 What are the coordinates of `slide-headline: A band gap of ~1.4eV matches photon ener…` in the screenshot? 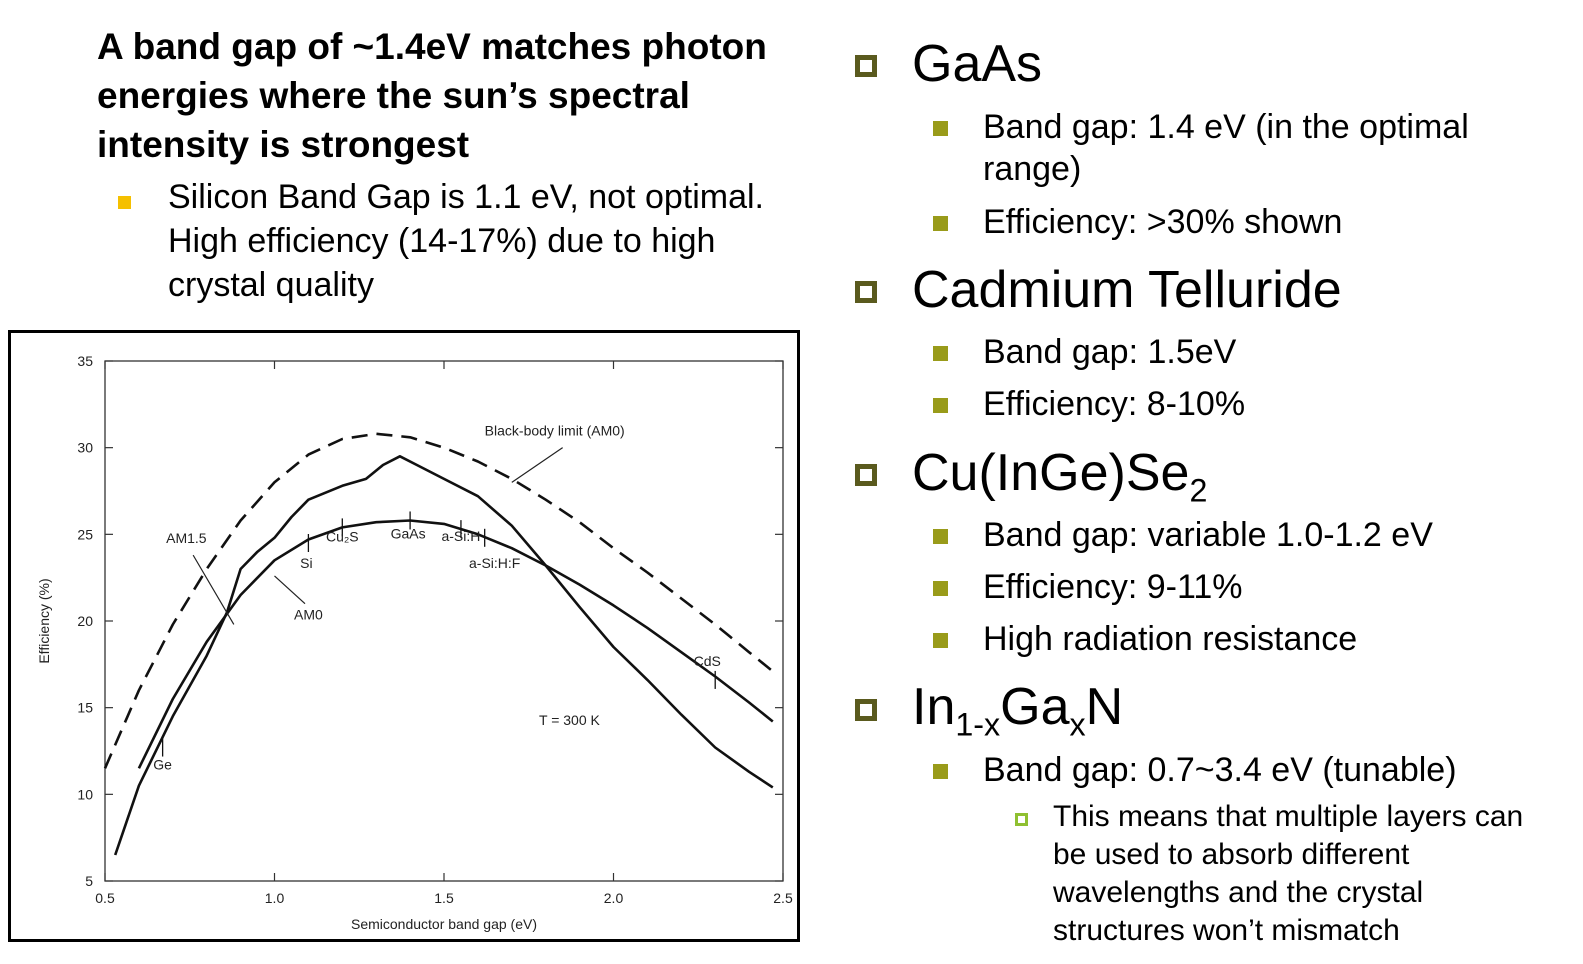 It's located at (432, 95).